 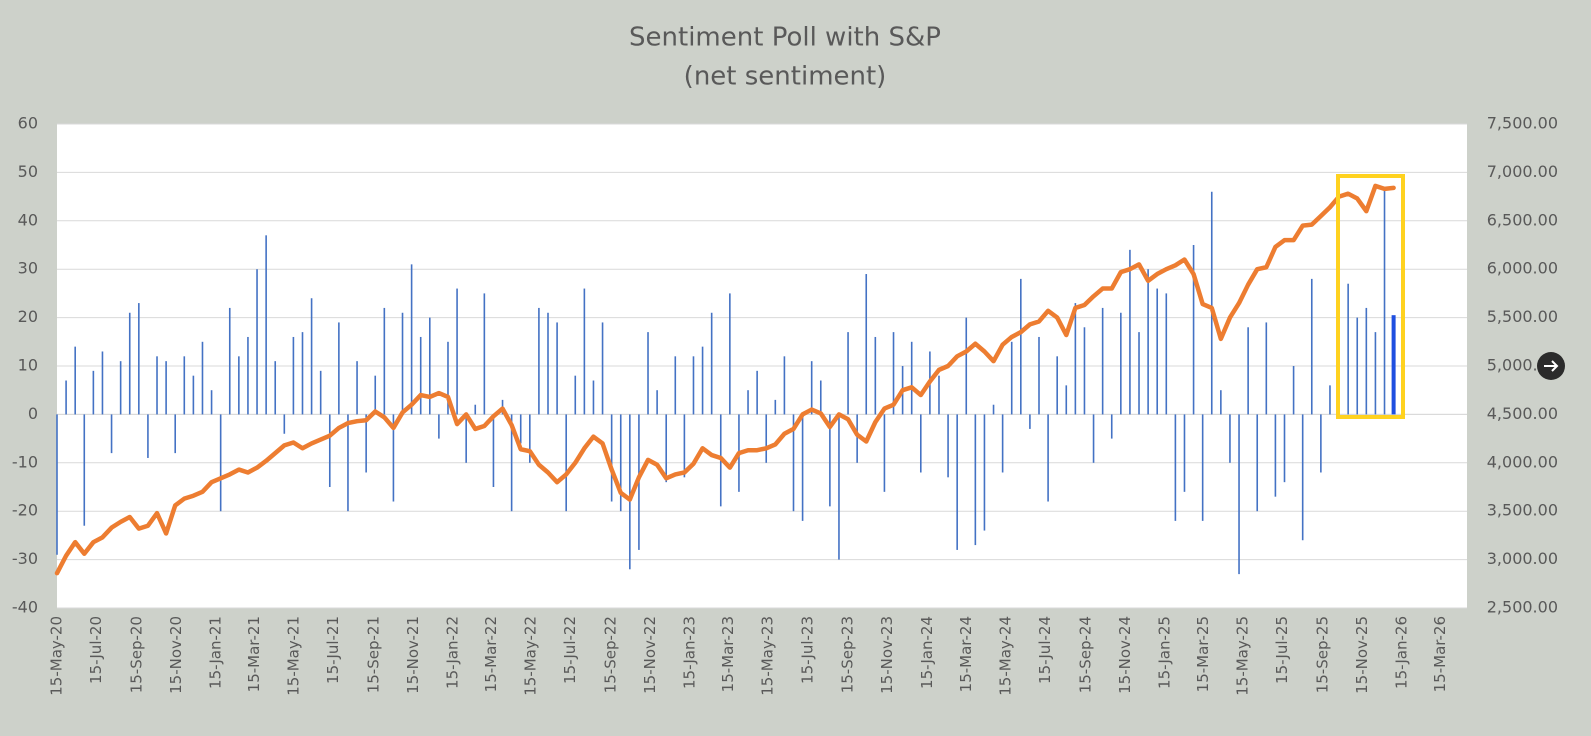 I want to click on scroll-button, so click(x=1551, y=366).